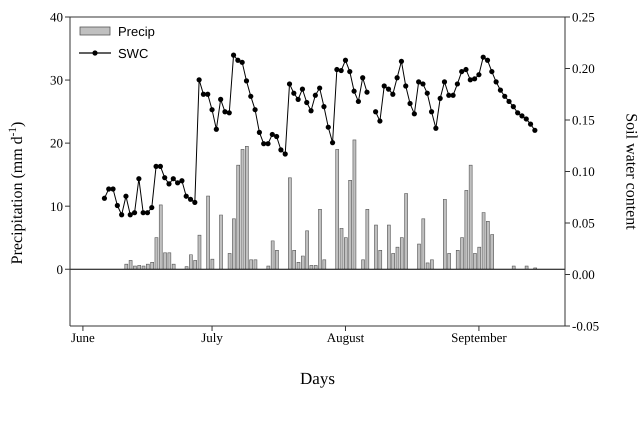  Describe the element at coordinates (56, 80) in the screenshot. I see `y-tick-label: 30` at that location.